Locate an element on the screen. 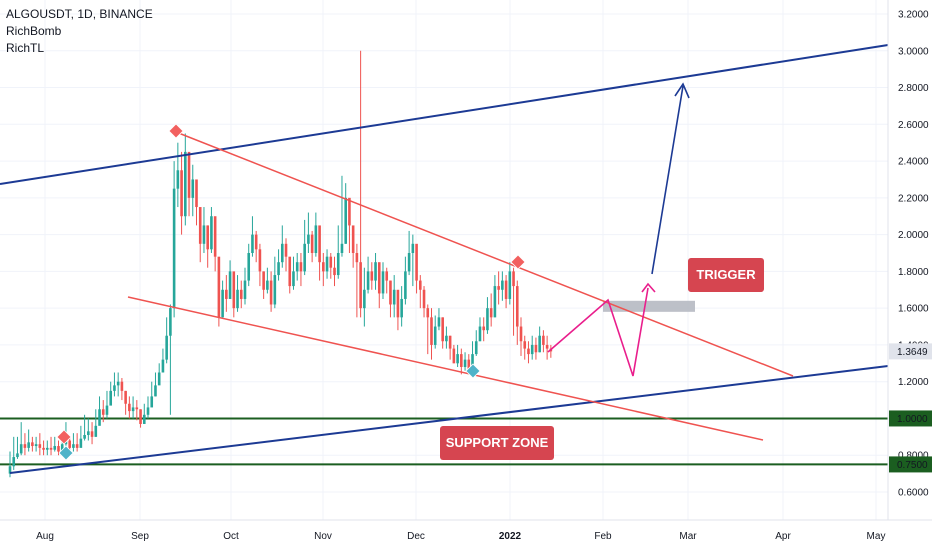  time-axis: Aug Sep Oct Nov Dec 2022 Feb Mar Apr May is located at coordinates (466, 530).